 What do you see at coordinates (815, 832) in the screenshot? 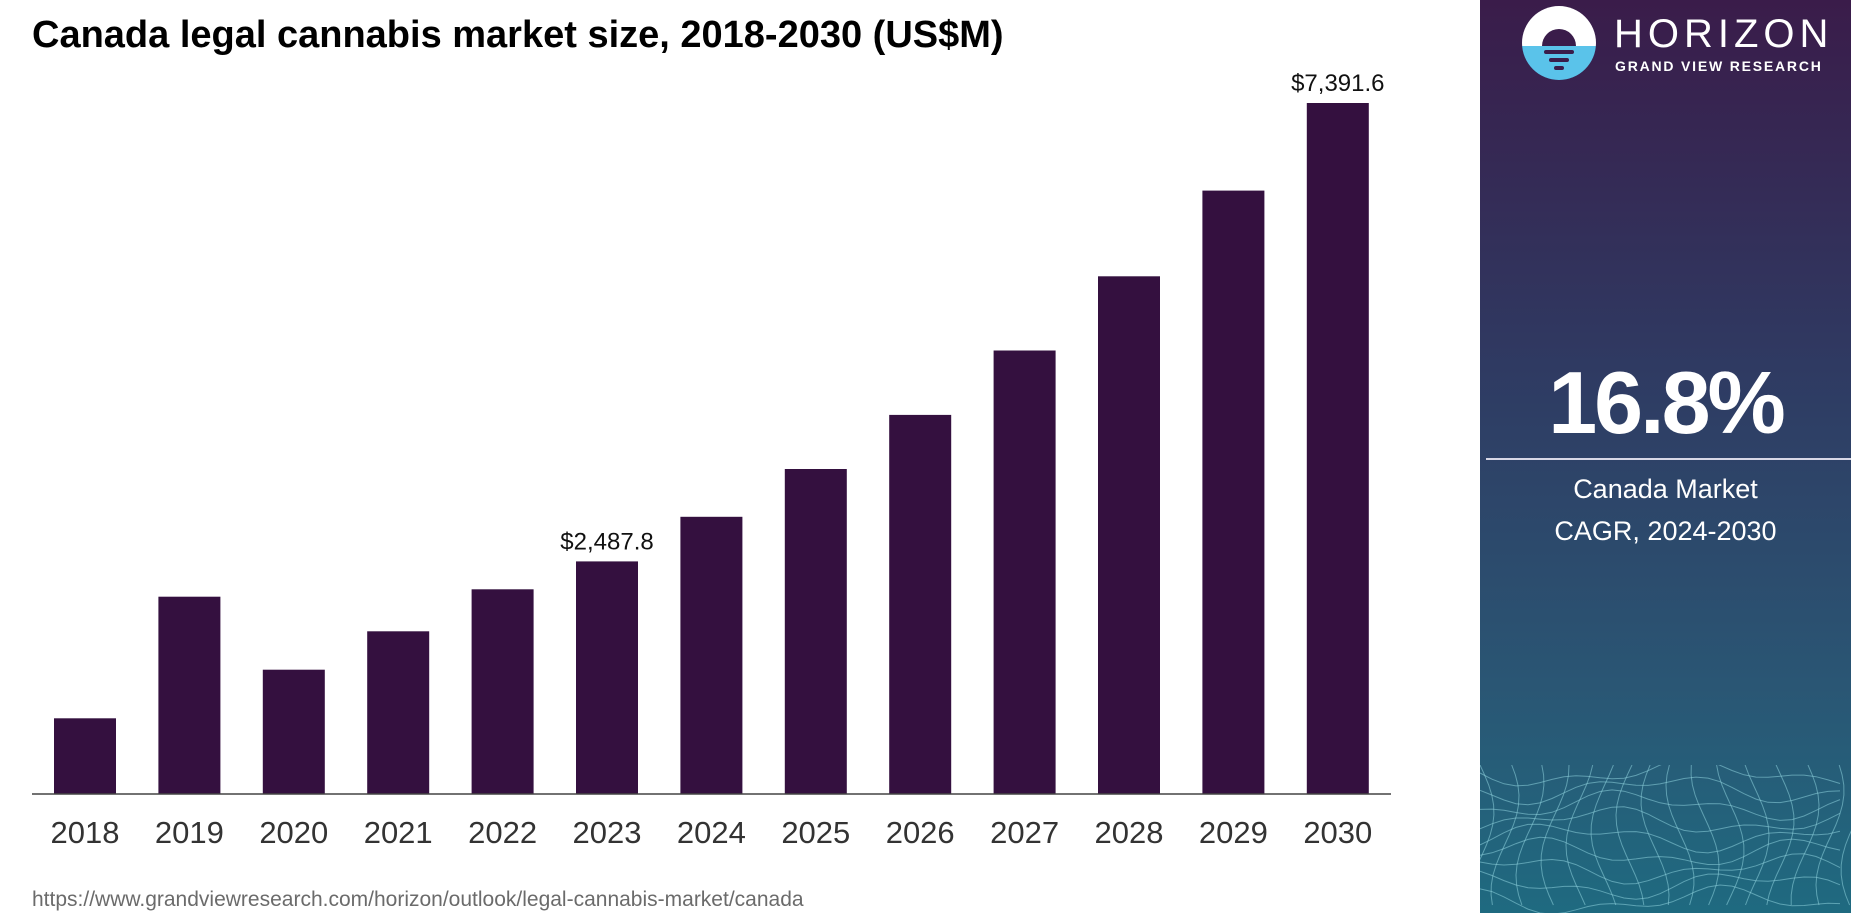
I see `x-tick-label-2025: 2025` at bounding box center [815, 832].